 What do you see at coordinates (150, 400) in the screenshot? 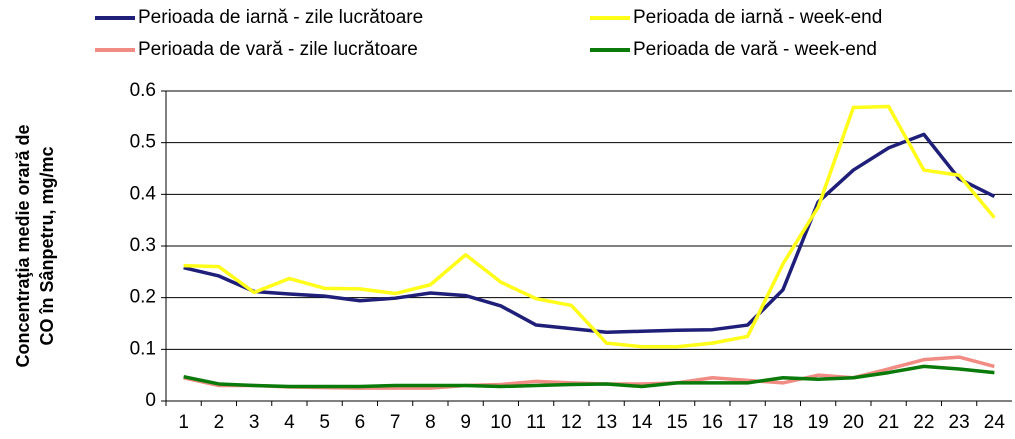
I see `y-tick-label: 0` at bounding box center [150, 400].